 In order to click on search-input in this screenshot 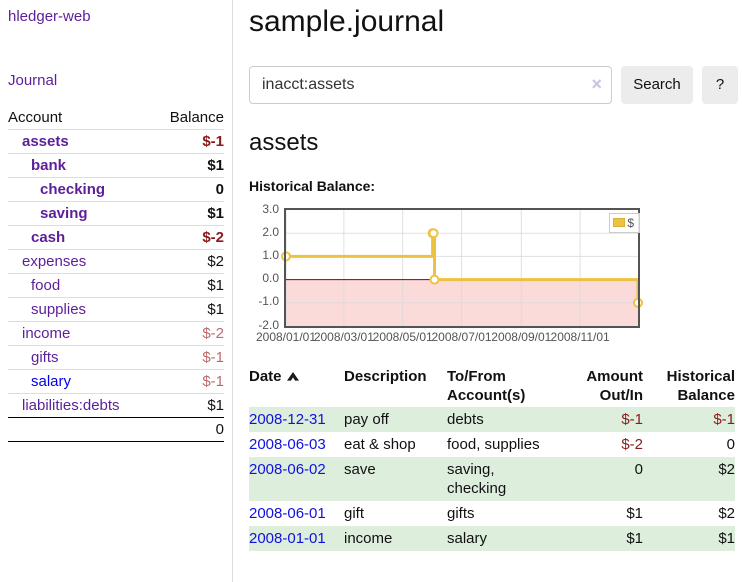, I will do `click(430, 84)`.